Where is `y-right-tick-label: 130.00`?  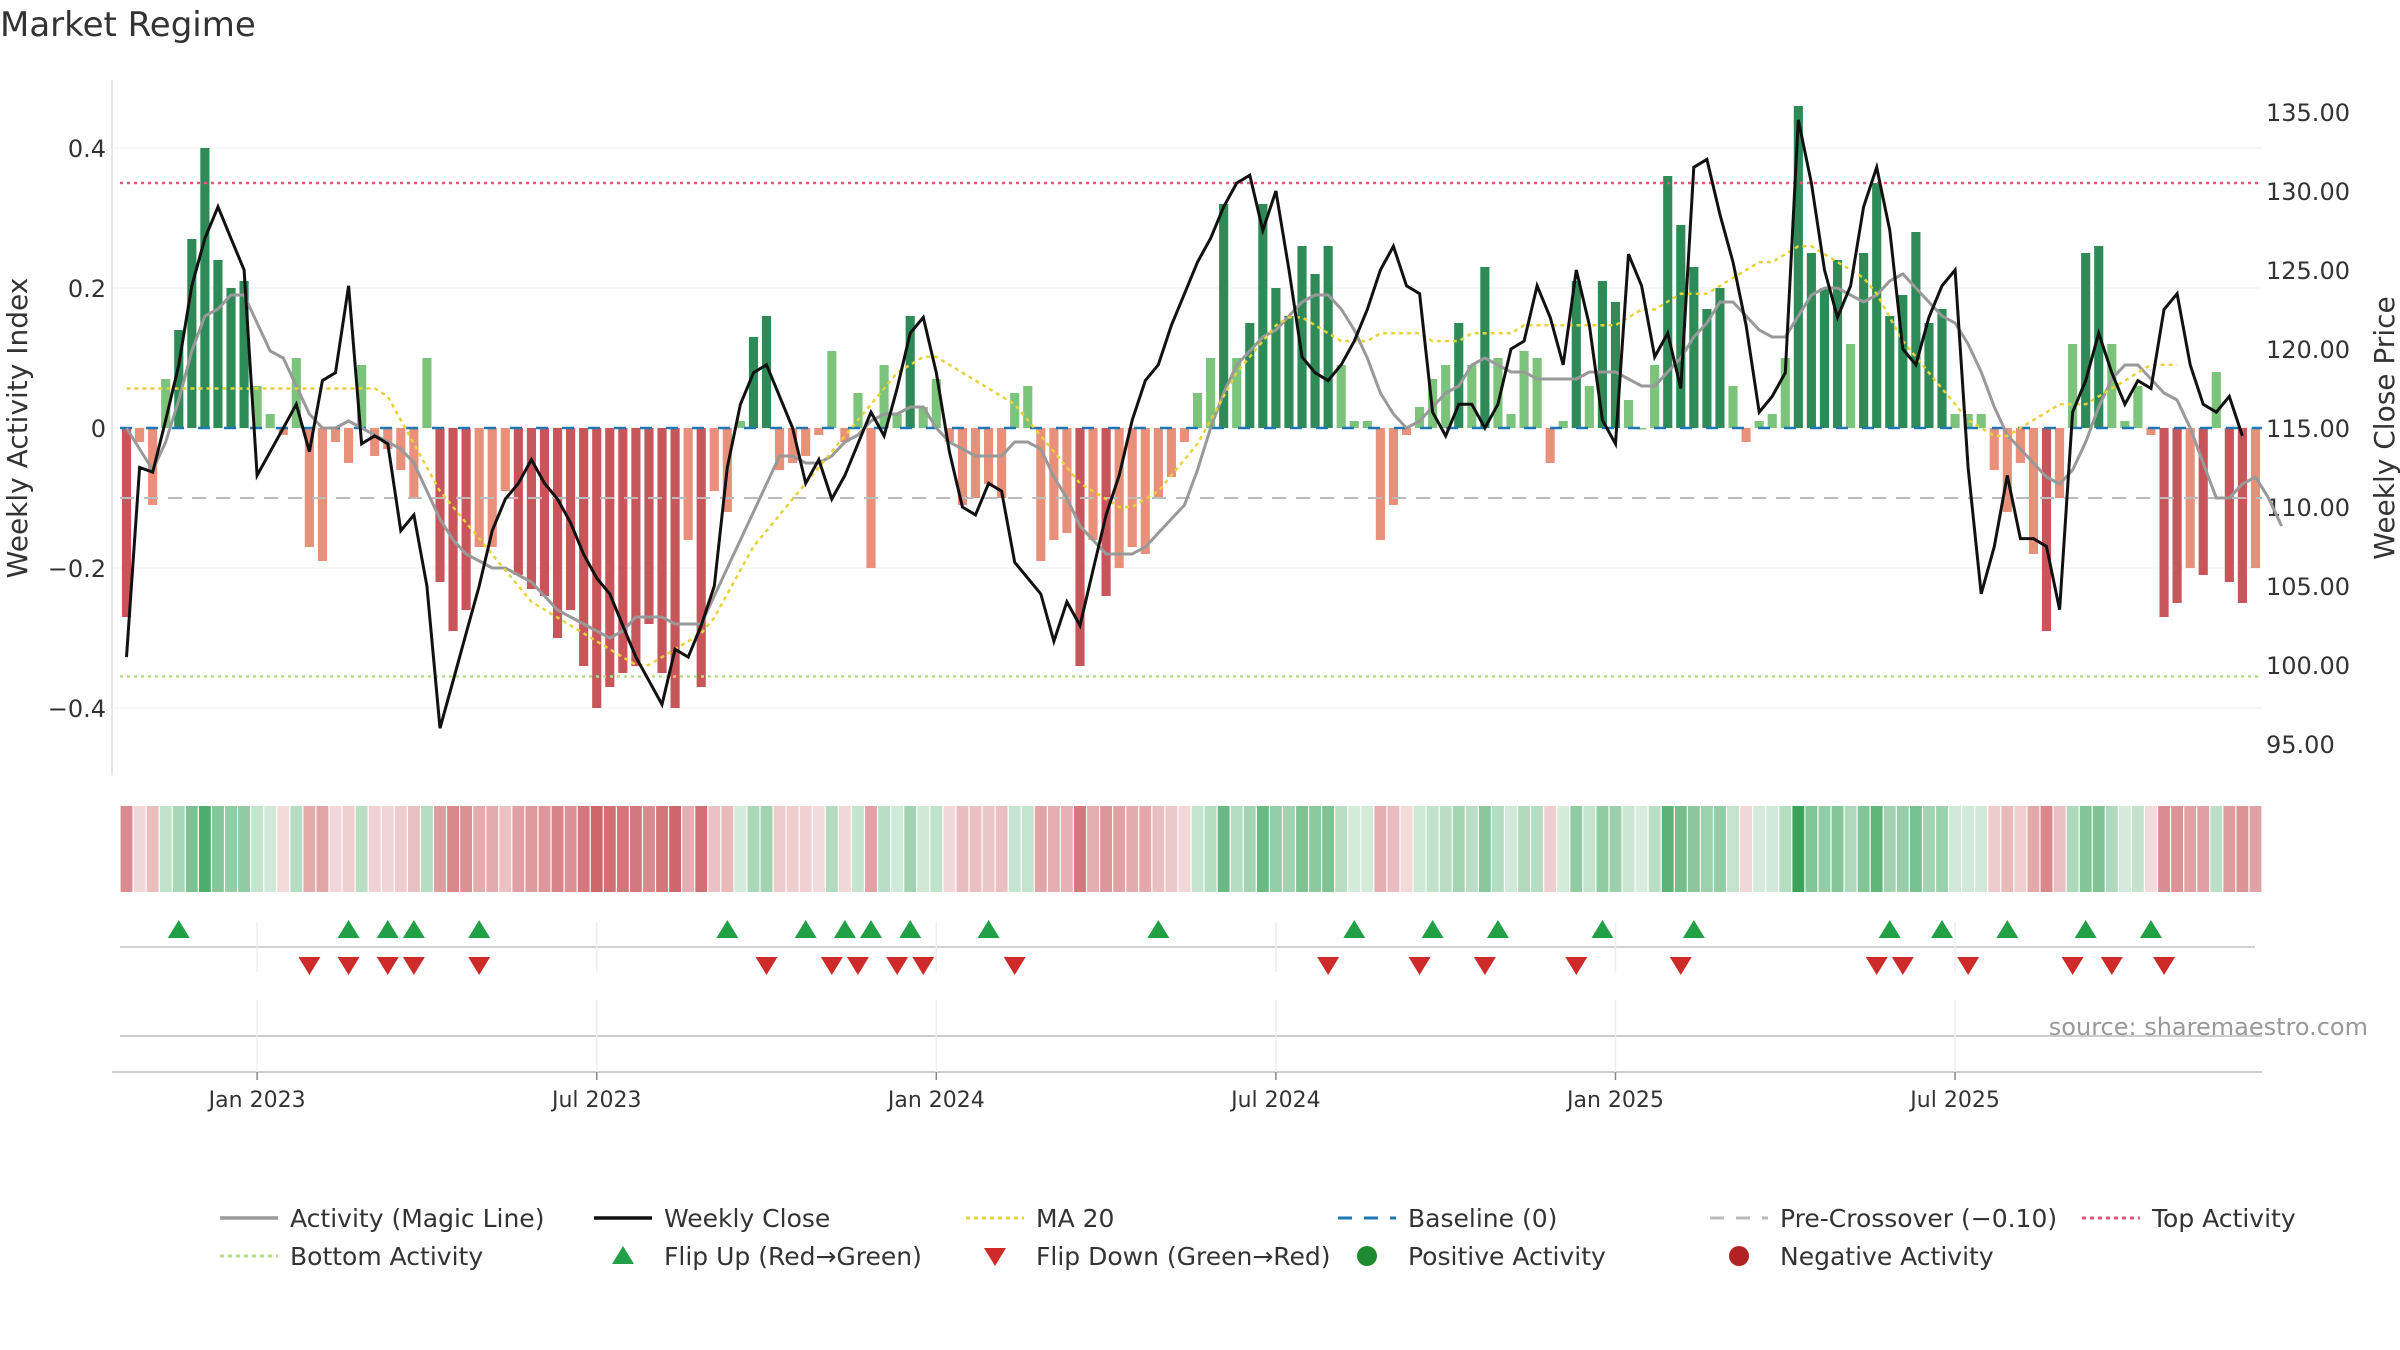 y-right-tick-label: 130.00 is located at coordinates (2308, 192).